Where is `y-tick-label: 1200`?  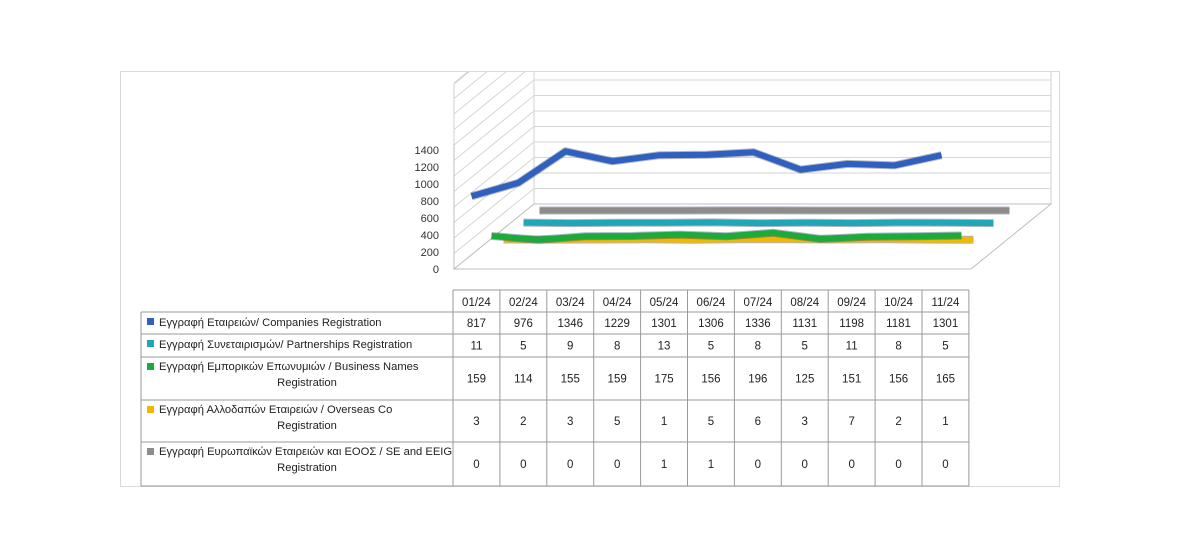 y-tick-label: 1200 is located at coordinates (427, 168).